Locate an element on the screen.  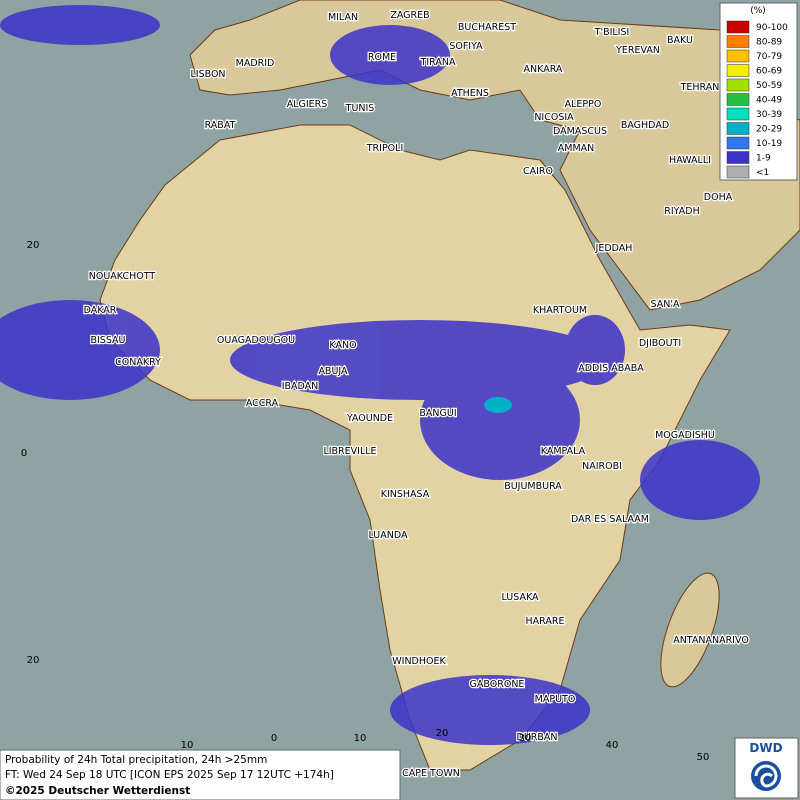
city-label: DAKAR is located at coordinates (100, 310).